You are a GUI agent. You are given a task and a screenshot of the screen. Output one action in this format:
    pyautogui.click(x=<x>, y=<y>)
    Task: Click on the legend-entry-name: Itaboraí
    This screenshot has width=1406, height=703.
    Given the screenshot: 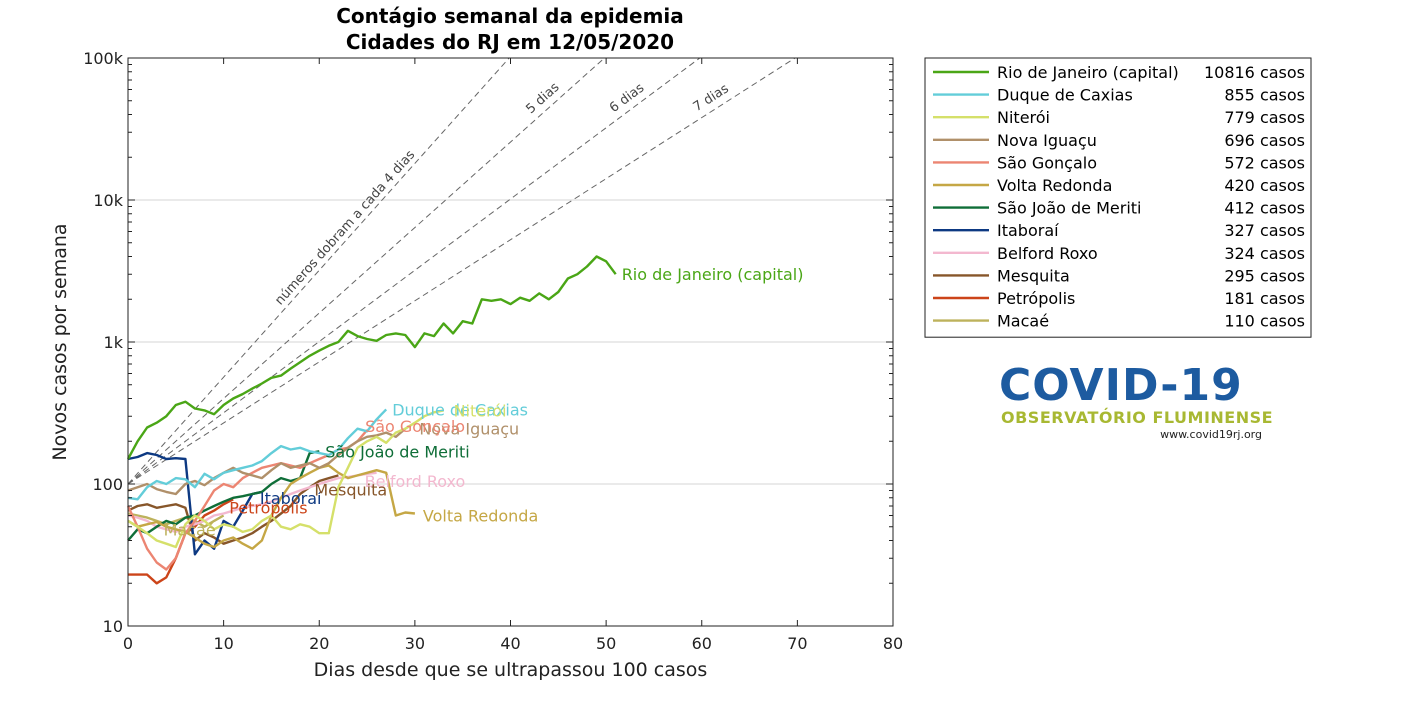 What is the action you would take?
    pyautogui.click(x=1028, y=230)
    